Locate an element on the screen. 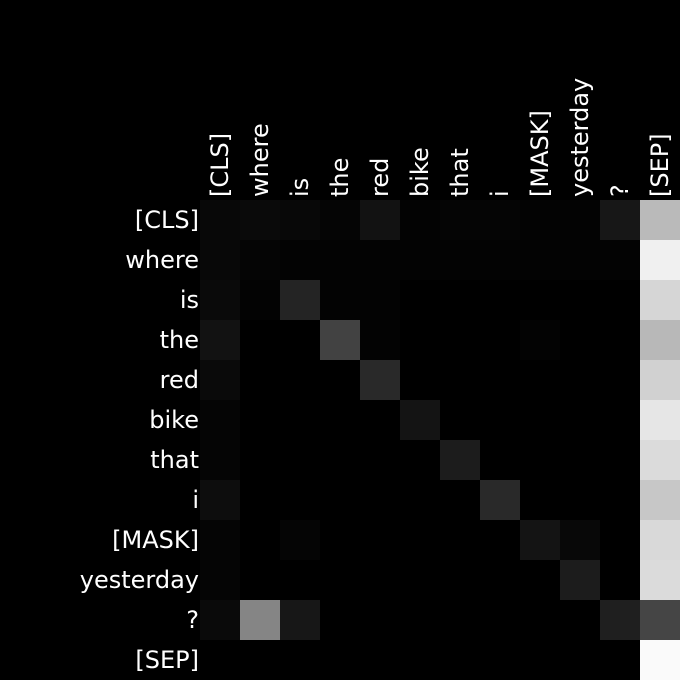  y-tick-label: [MASK] is located at coordinates (155, 540).